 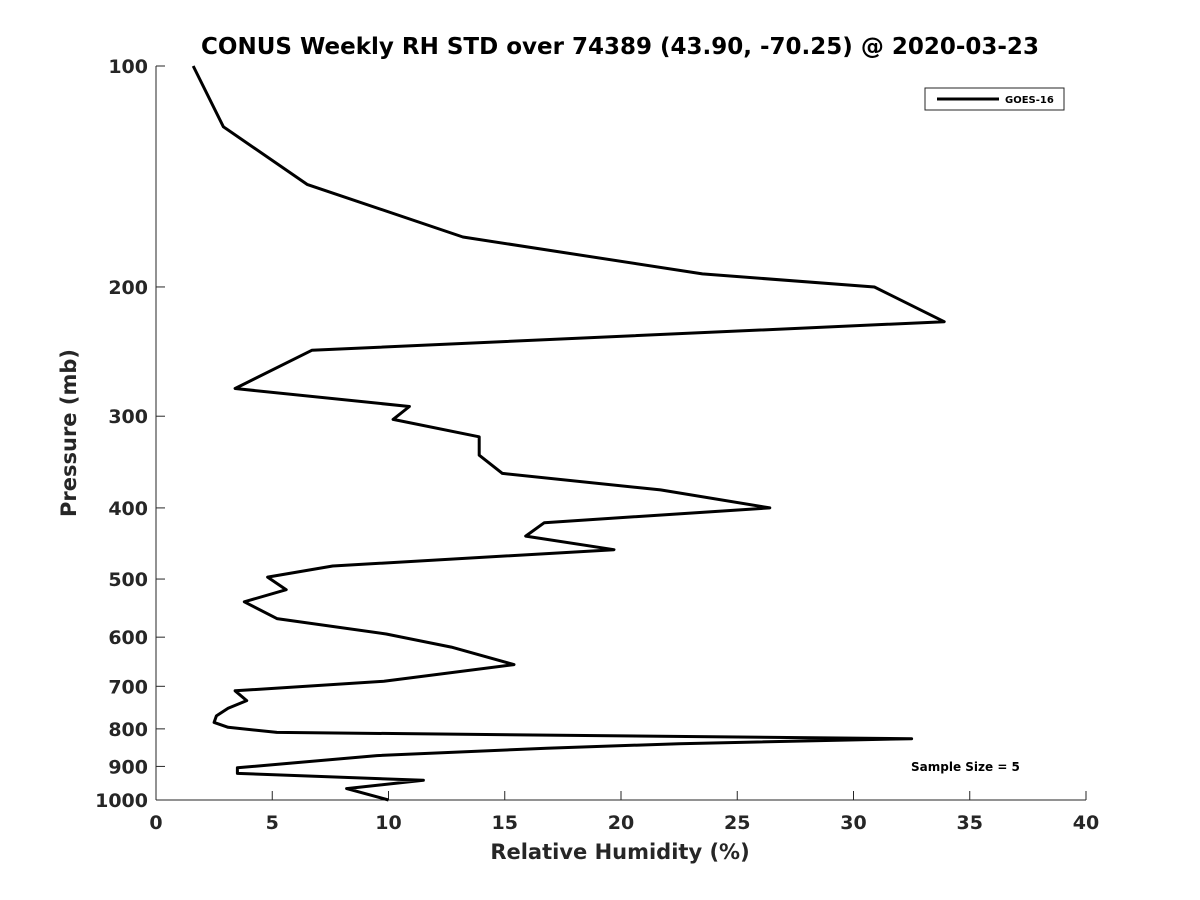 What do you see at coordinates (128, 638) in the screenshot?
I see `y-tick-label: 600` at bounding box center [128, 638].